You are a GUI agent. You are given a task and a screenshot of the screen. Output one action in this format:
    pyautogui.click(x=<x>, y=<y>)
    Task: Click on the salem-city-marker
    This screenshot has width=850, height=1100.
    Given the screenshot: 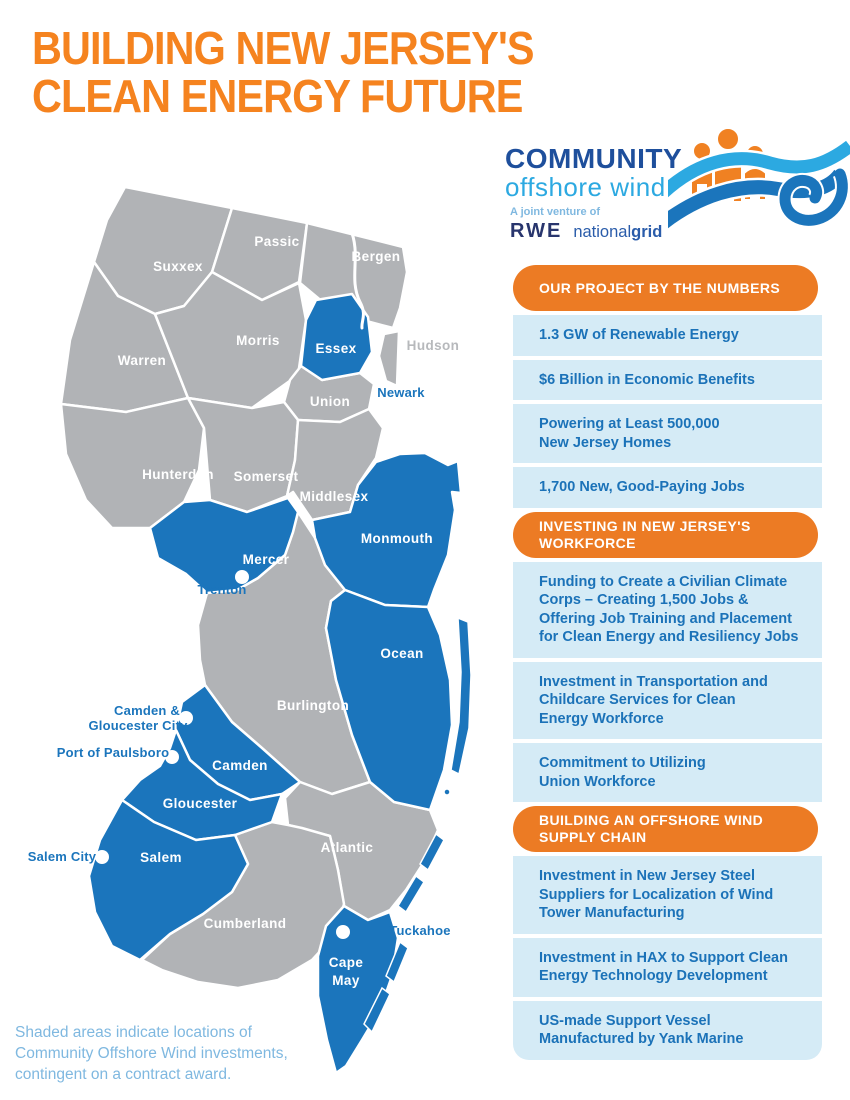 What is the action you would take?
    pyautogui.click(x=102, y=857)
    